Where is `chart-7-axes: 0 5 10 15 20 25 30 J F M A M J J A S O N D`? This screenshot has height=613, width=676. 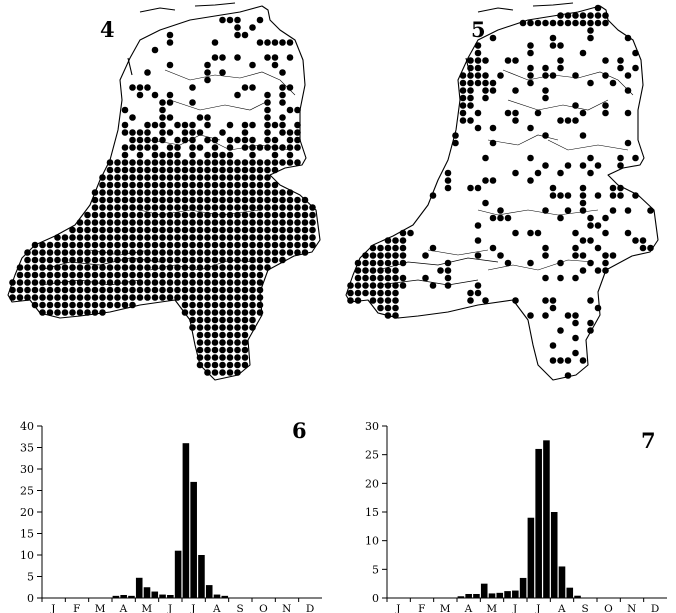 chart-7-axes: 0 5 10 15 20 25 30 J F M A M J J A S O N D is located at coordinates (516, 516).